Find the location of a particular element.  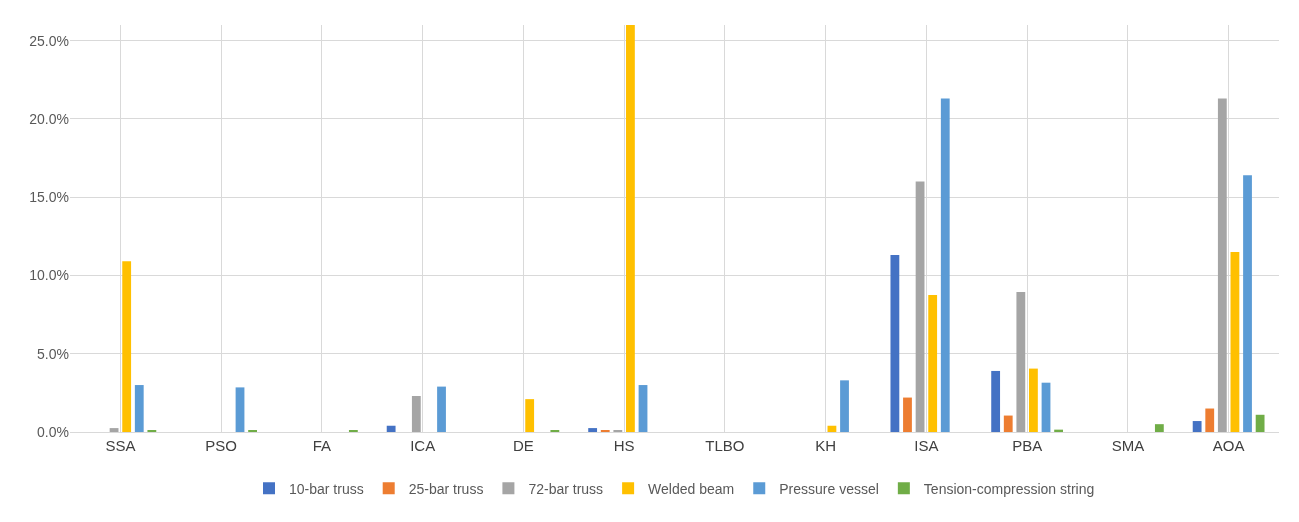

y-tick-label: 0.0% is located at coordinates (53, 431).